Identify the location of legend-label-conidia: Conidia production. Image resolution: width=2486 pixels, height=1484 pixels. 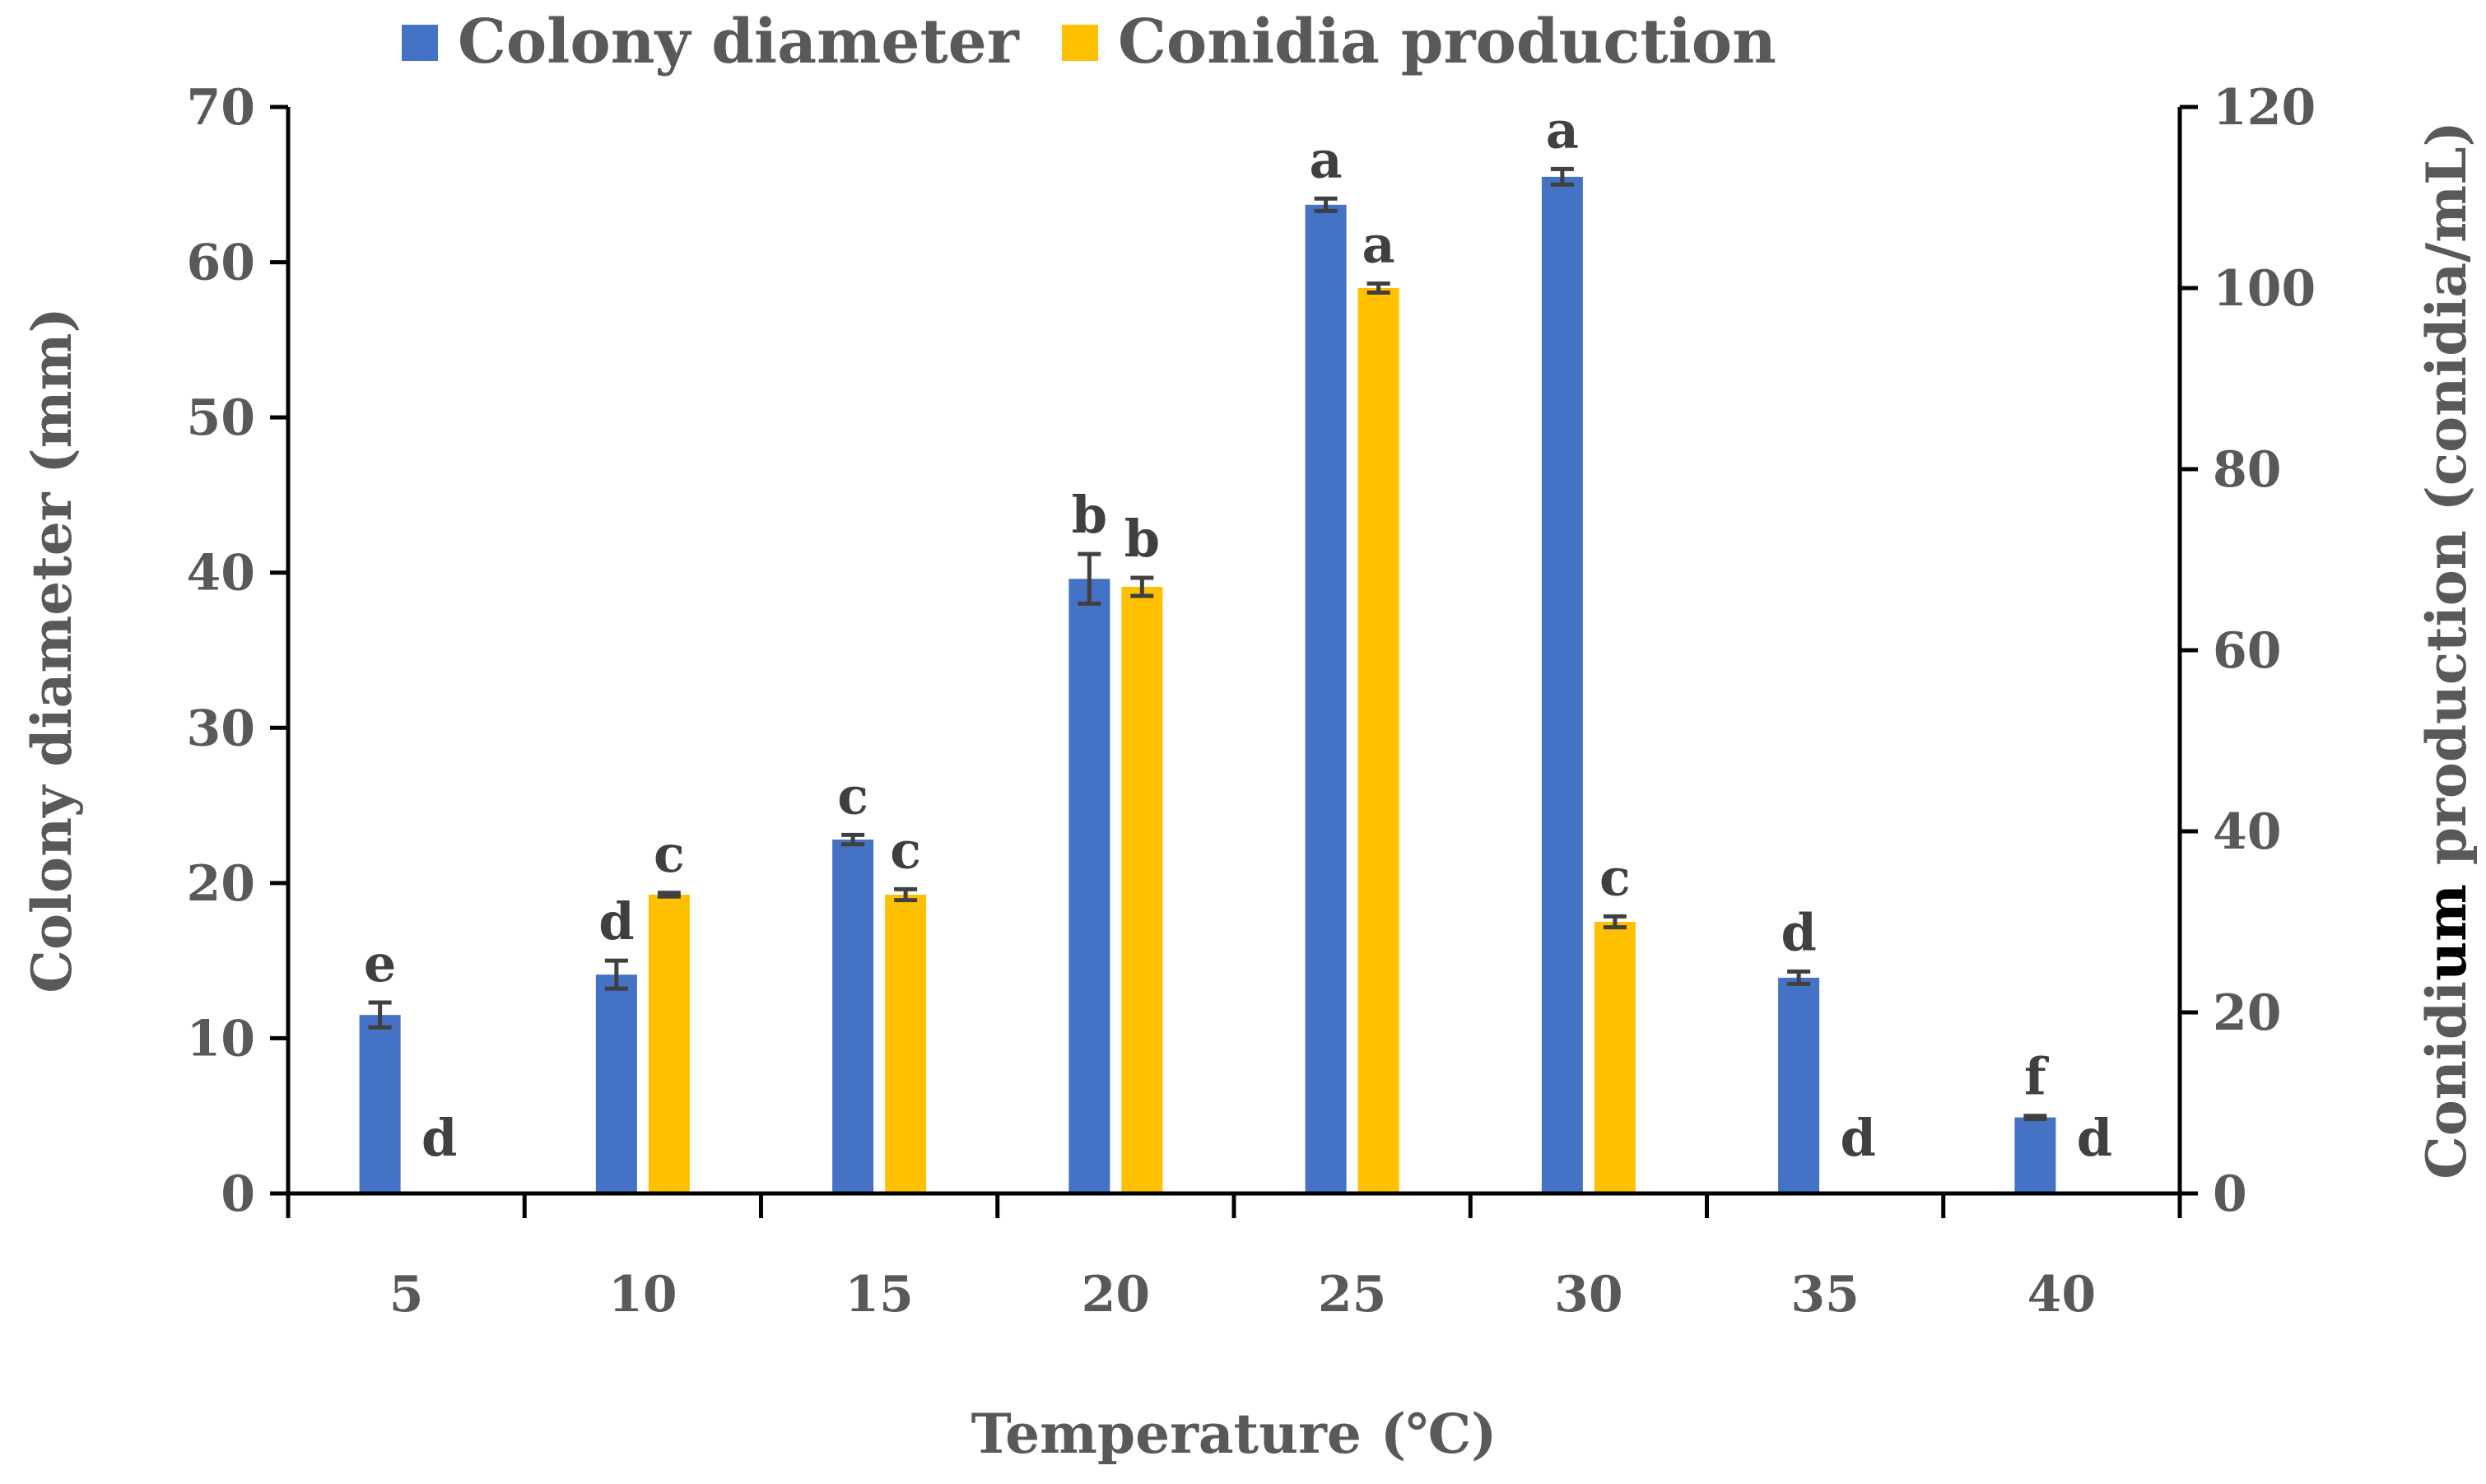
(1447, 42).